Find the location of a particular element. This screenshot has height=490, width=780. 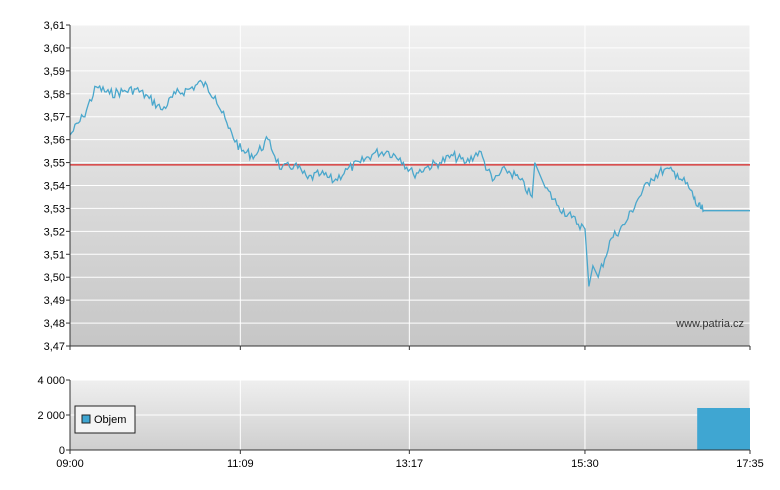

x-tick-label: 11:09 is located at coordinates (240, 464).